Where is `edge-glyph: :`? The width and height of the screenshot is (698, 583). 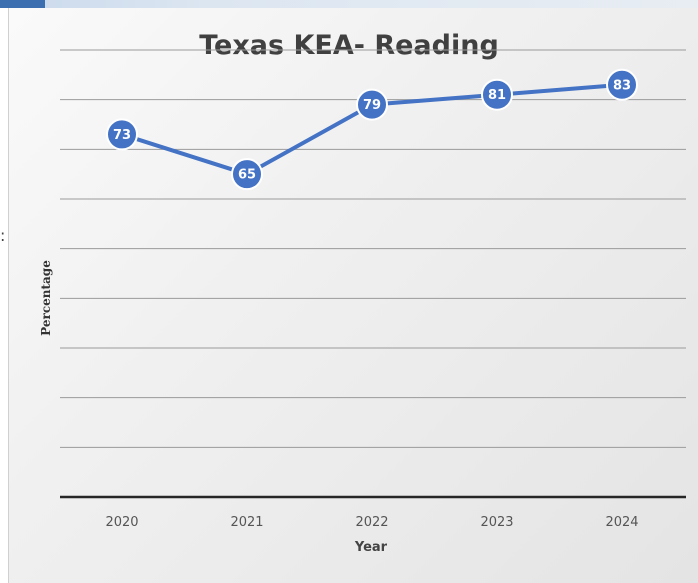 edge-glyph: : is located at coordinates (3, 235).